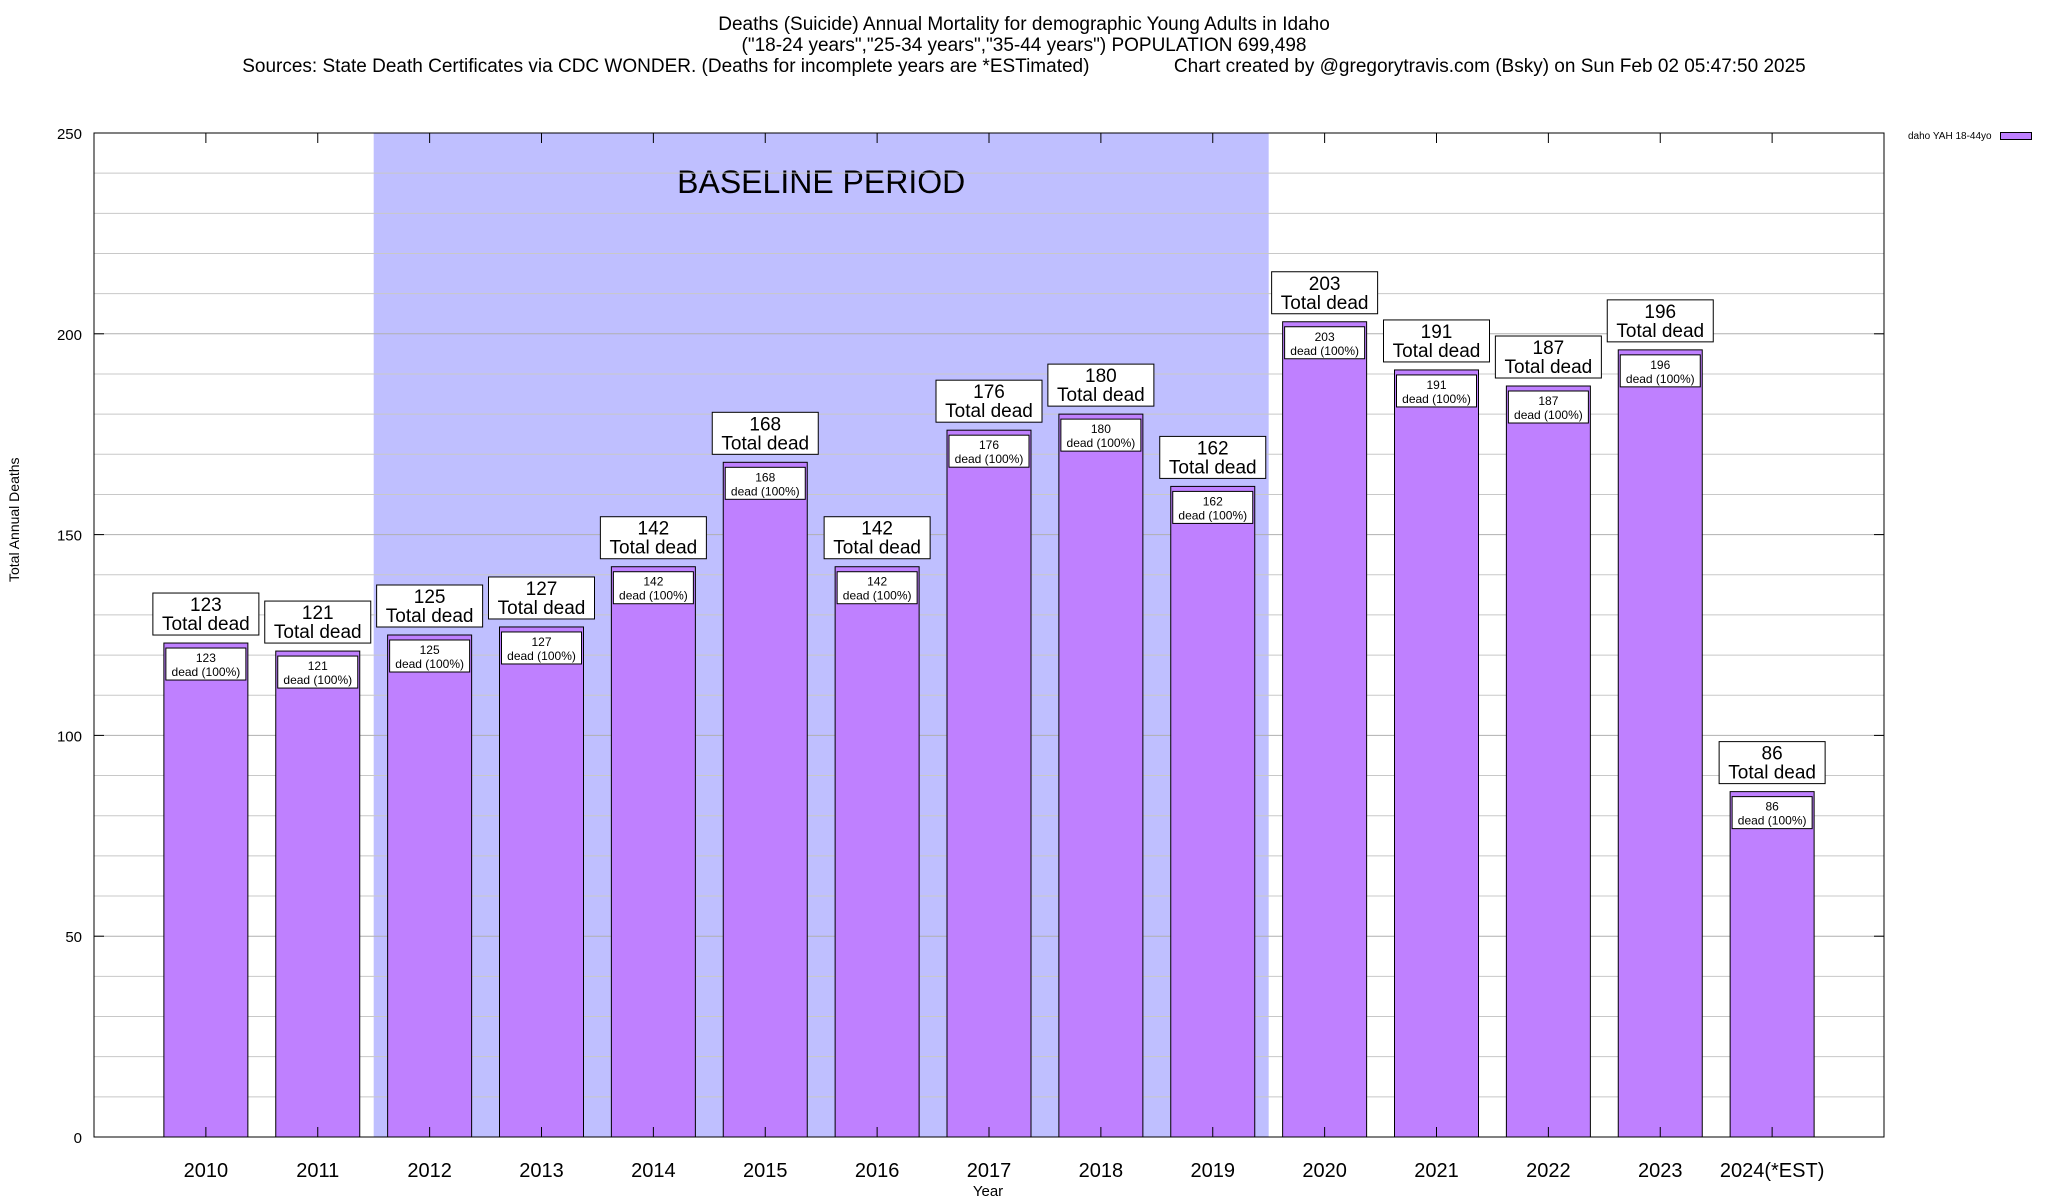 The height and width of the screenshot is (1200, 2048). Describe the element at coordinates (989, 445) in the screenshot. I see `bar-inner-value: 176` at that location.